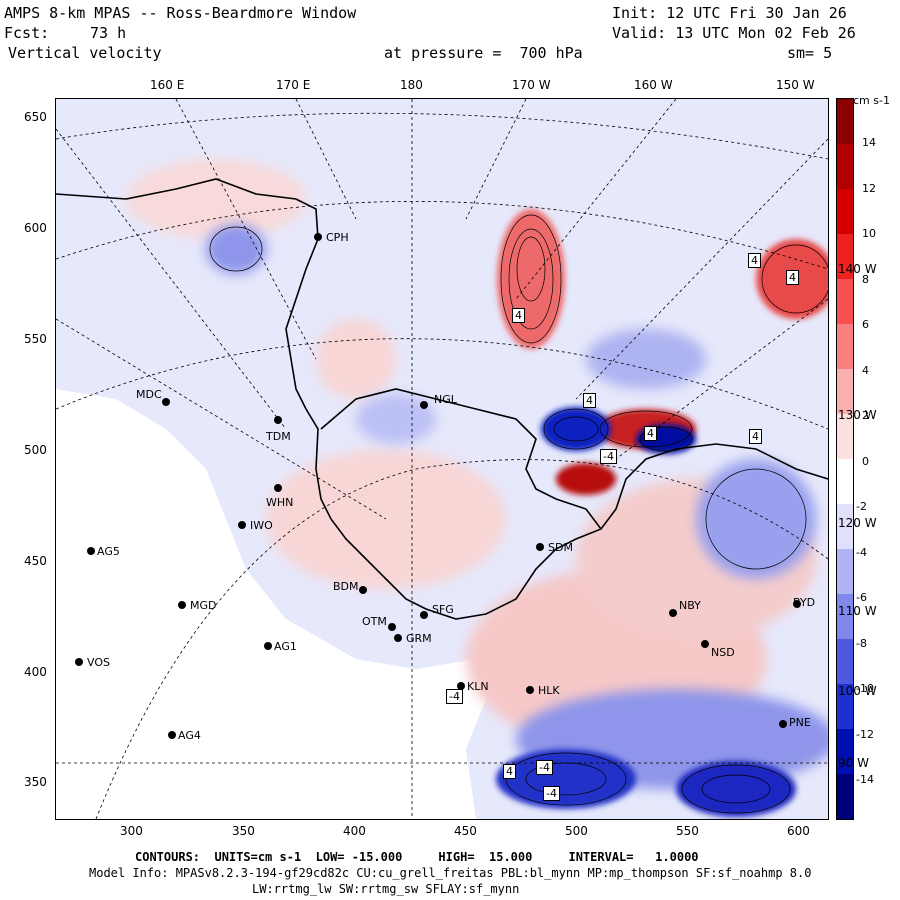  Describe the element at coordinates (293, 85) in the screenshot. I see `top-lon-label: 170 E` at that location.